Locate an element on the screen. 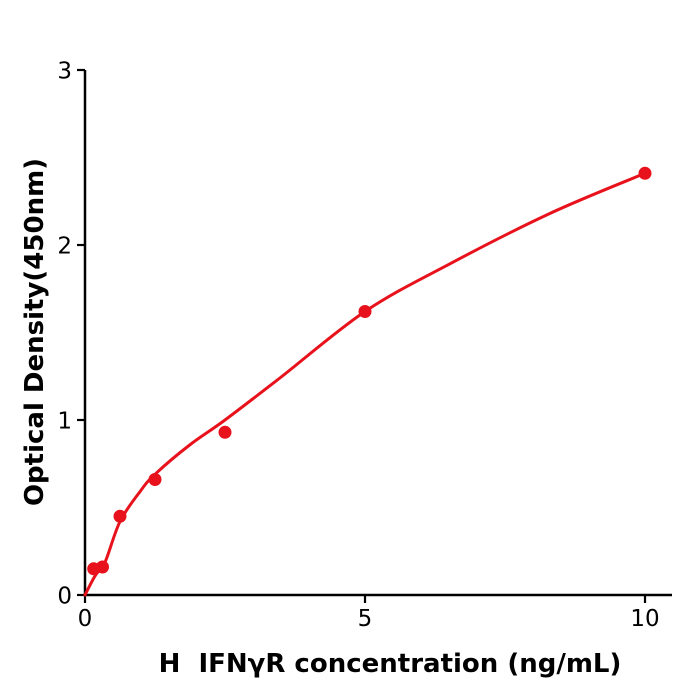 Image resolution: width=700 pixels, height=700 pixels. x-axis-label: H IFNγR concentration (ng/mL) is located at coordinates (390, 664).